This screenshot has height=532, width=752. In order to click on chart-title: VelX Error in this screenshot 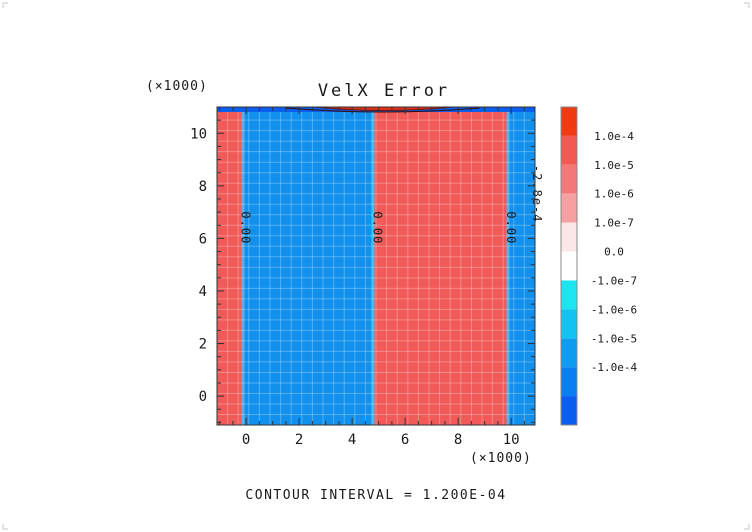, I will do `click(384, 91)`.